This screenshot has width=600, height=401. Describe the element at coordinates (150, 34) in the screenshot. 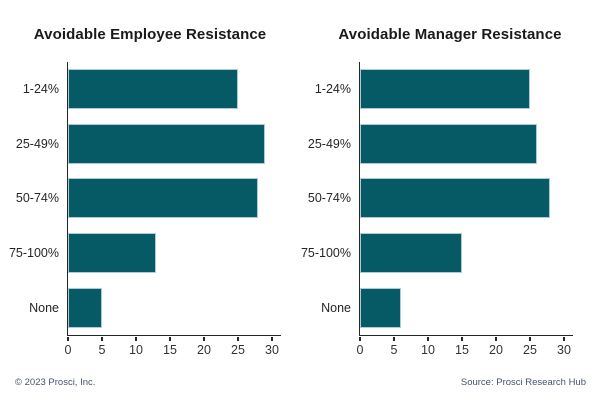

I see `chart-title-employee: Avoidable Employee Resistance` at that location.